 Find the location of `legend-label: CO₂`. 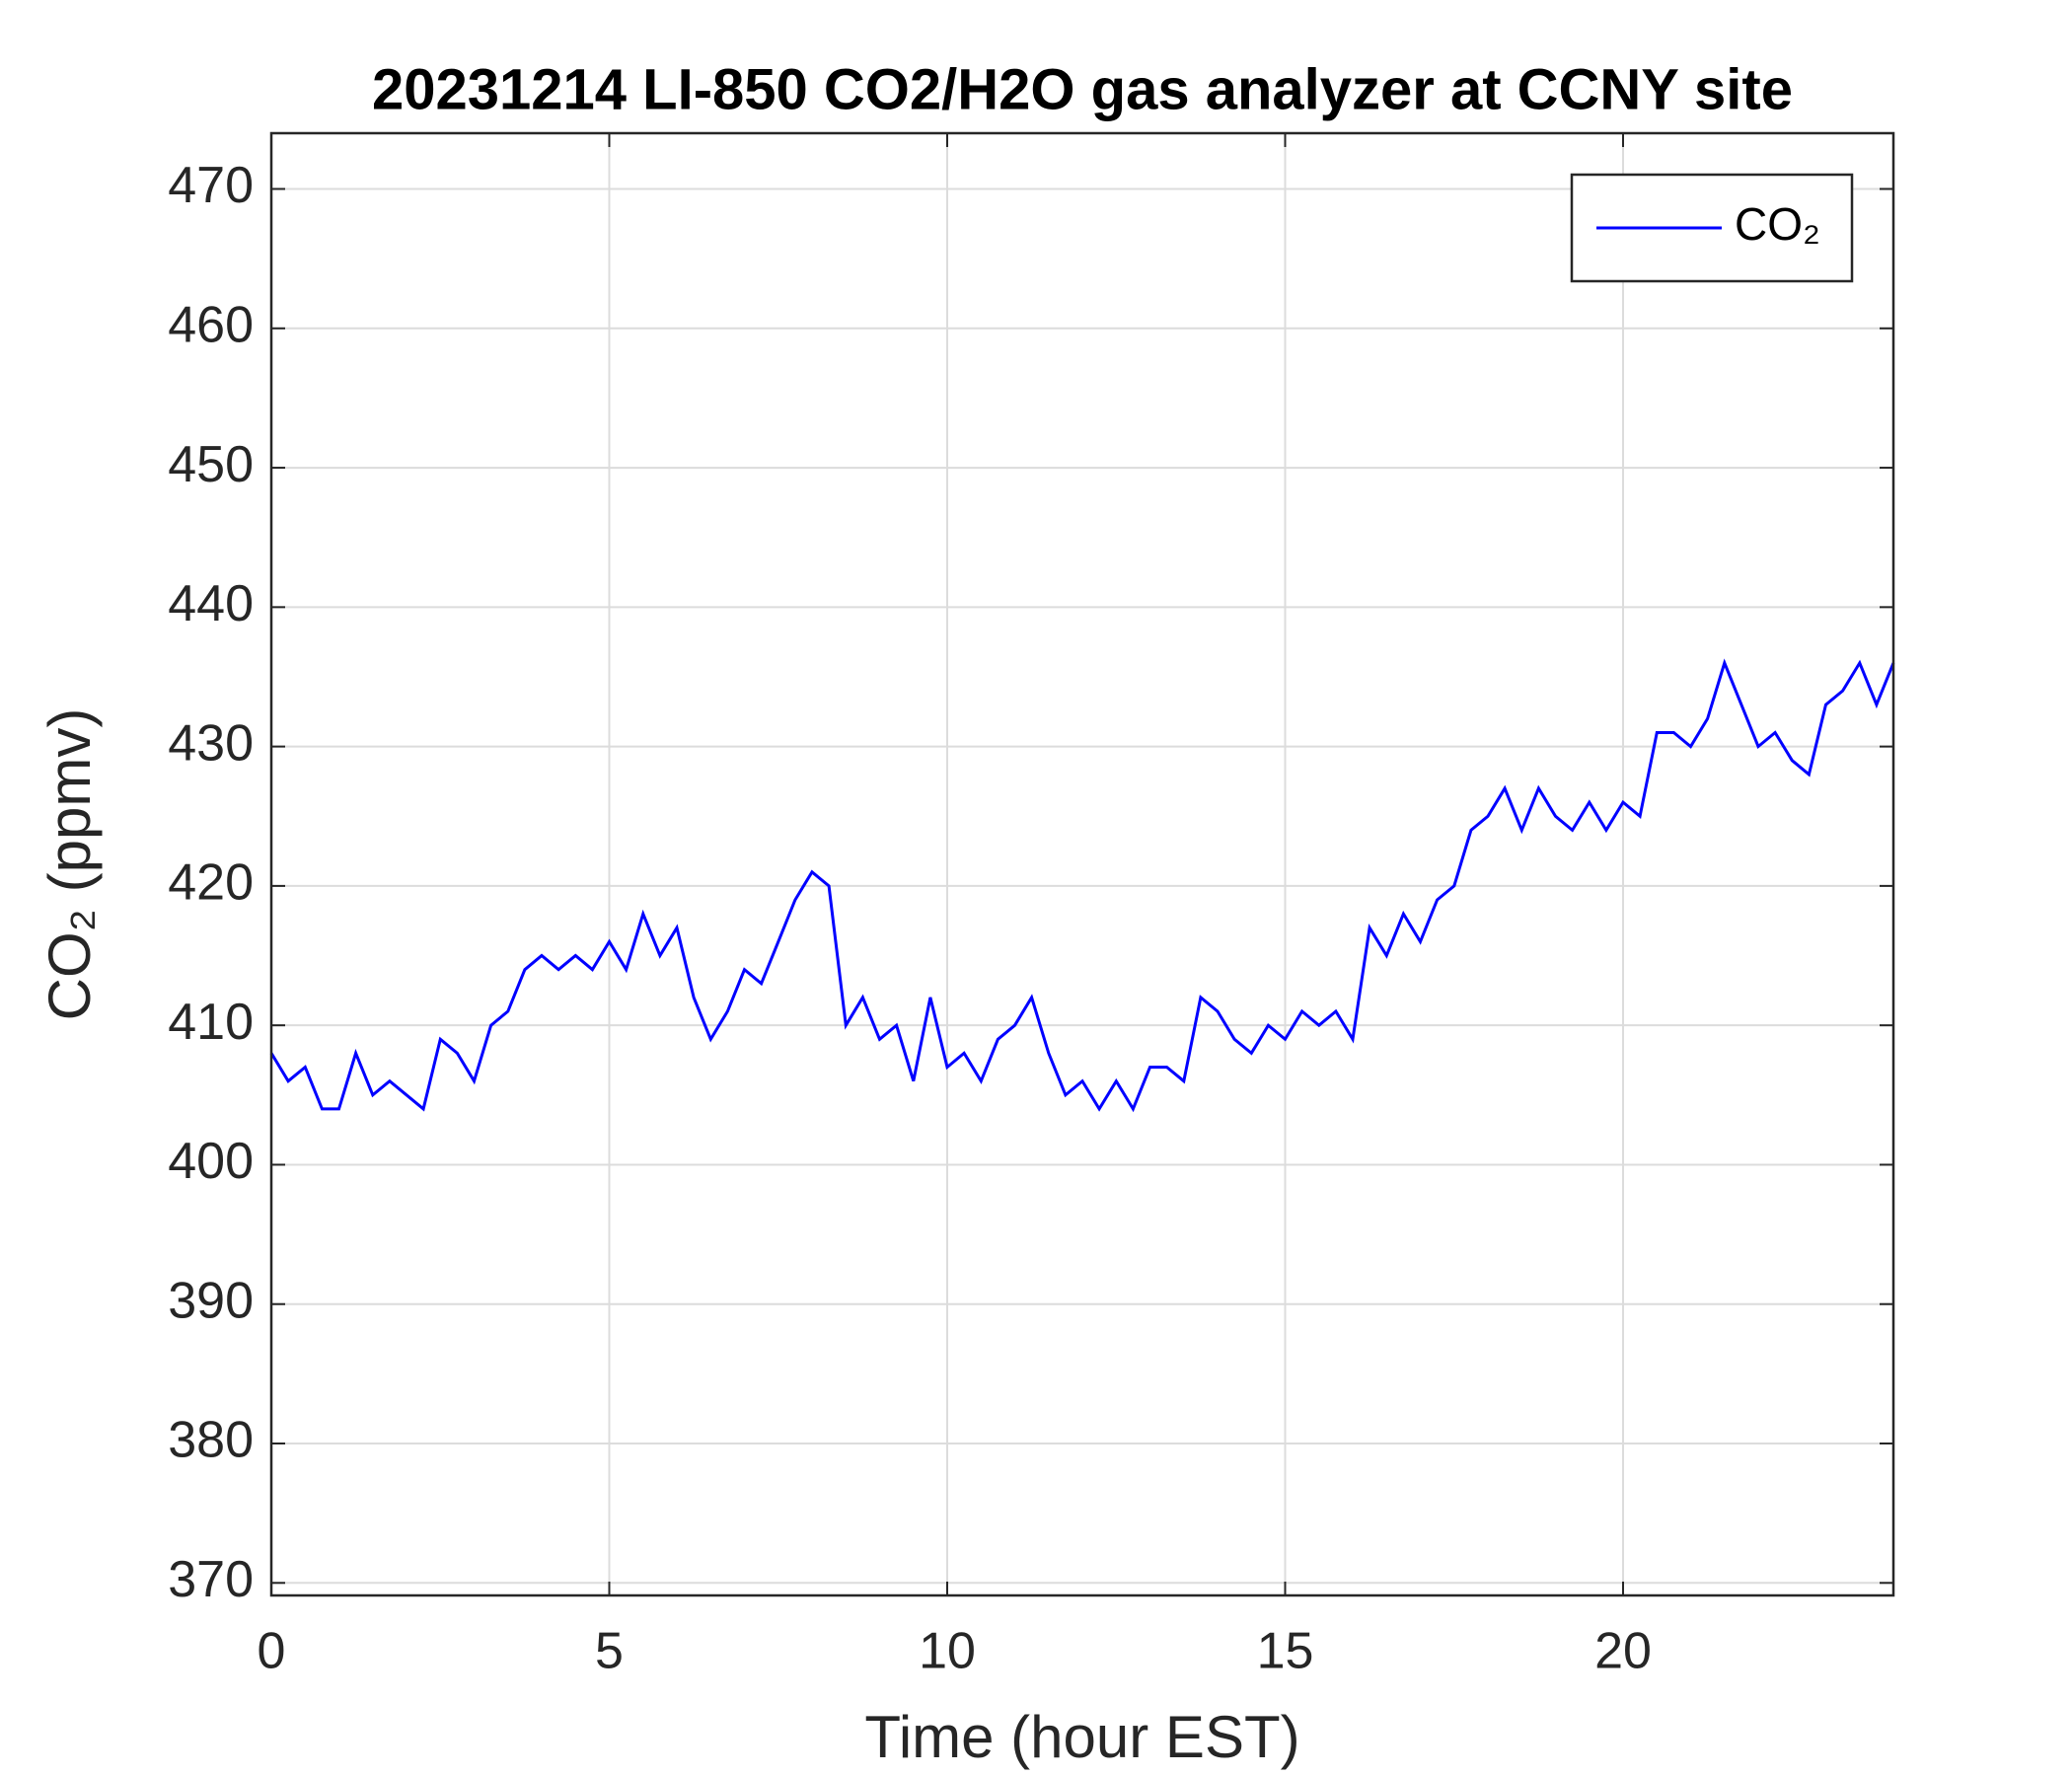

legend-label: CO₂ is located at coordinates (1778, 224).